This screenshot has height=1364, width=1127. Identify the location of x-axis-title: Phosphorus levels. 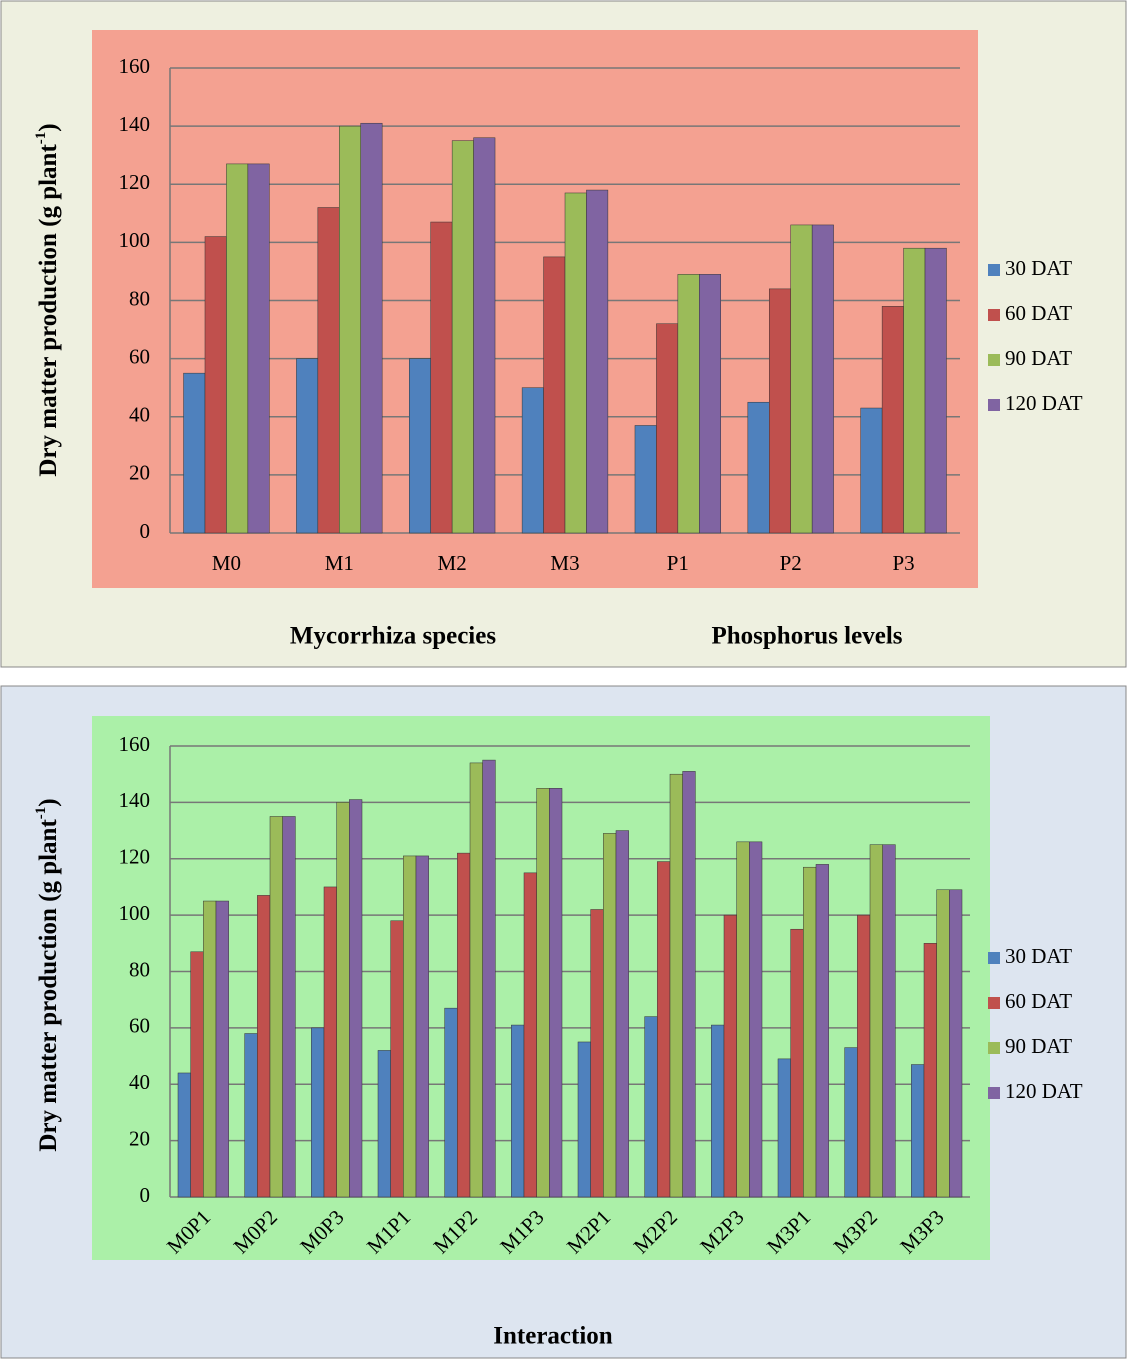
(806, 636).